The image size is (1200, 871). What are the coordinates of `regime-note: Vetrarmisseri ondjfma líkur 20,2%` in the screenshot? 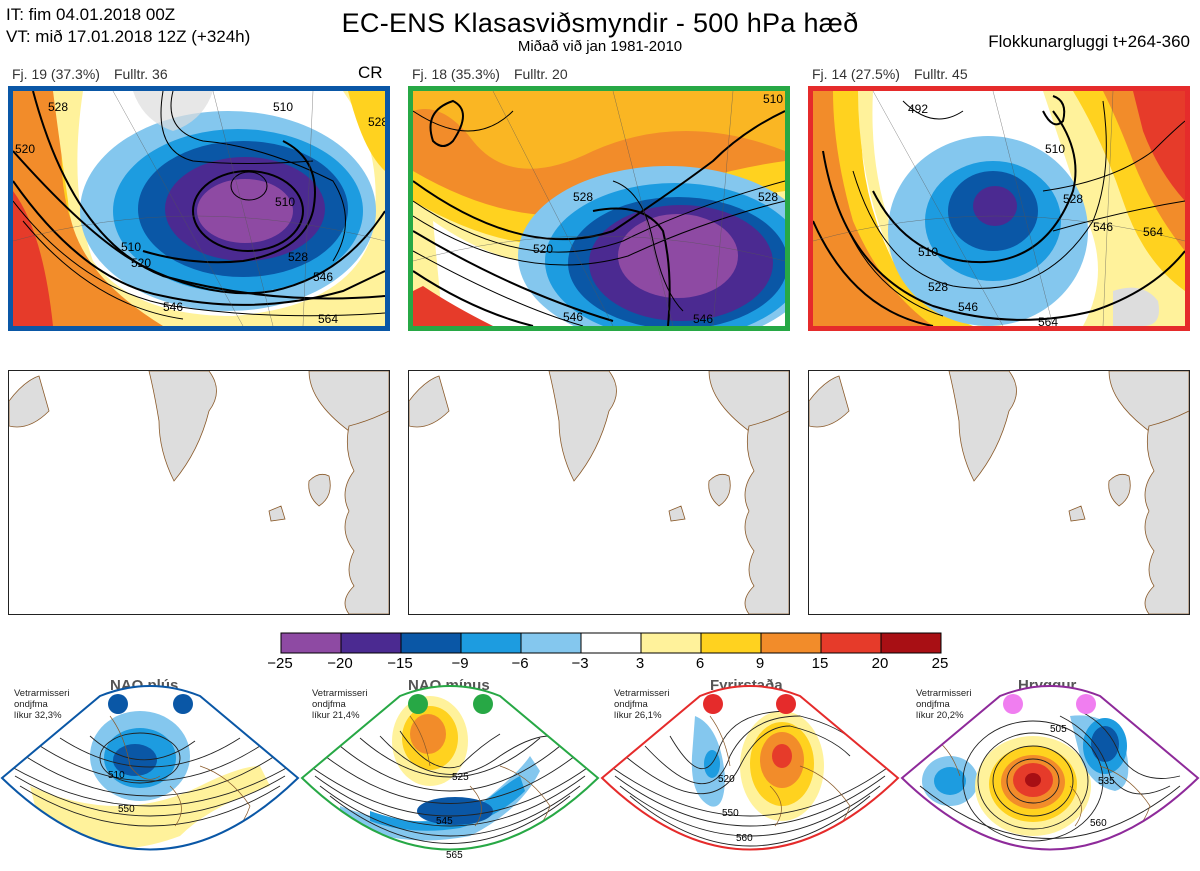 It's located at (943, 704).